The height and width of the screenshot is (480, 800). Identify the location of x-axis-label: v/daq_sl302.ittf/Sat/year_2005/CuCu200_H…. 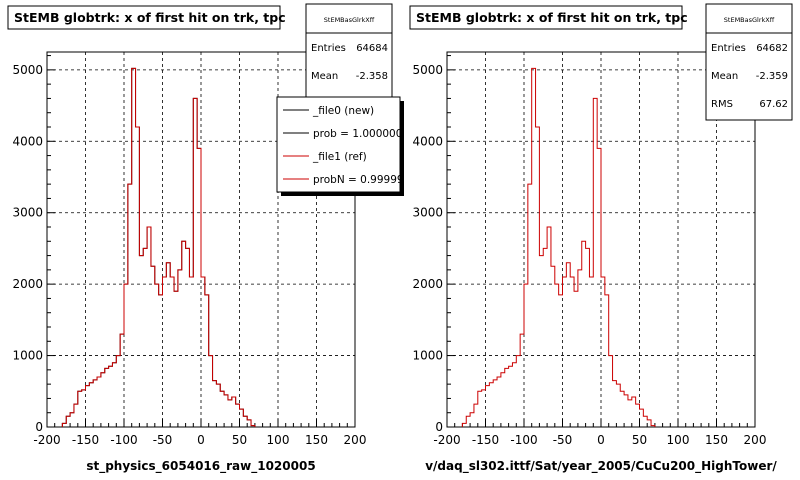
(601, 466).